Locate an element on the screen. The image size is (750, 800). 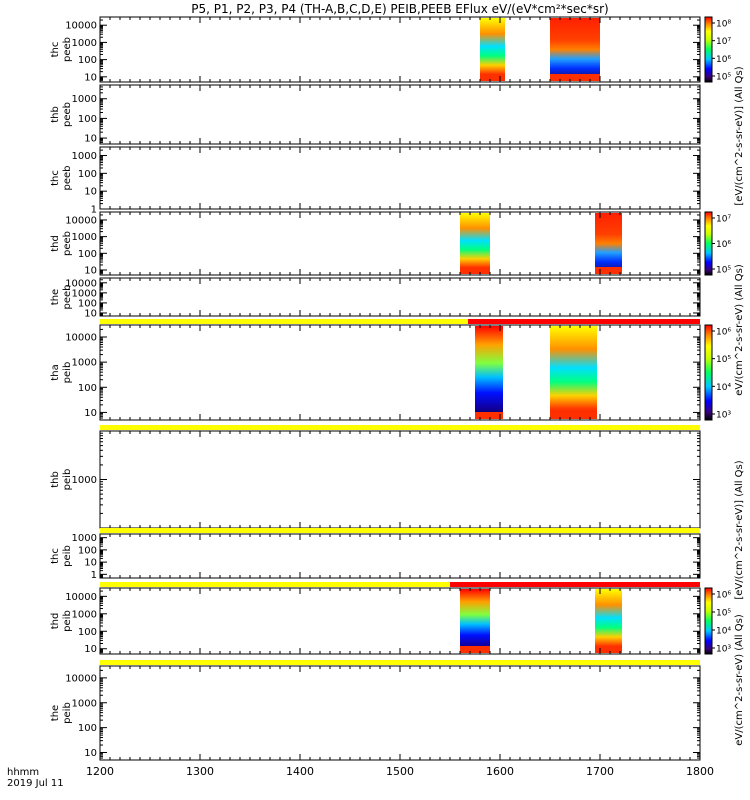
colorbar-tick-label: 10³ is located at coordinates (723, 416).